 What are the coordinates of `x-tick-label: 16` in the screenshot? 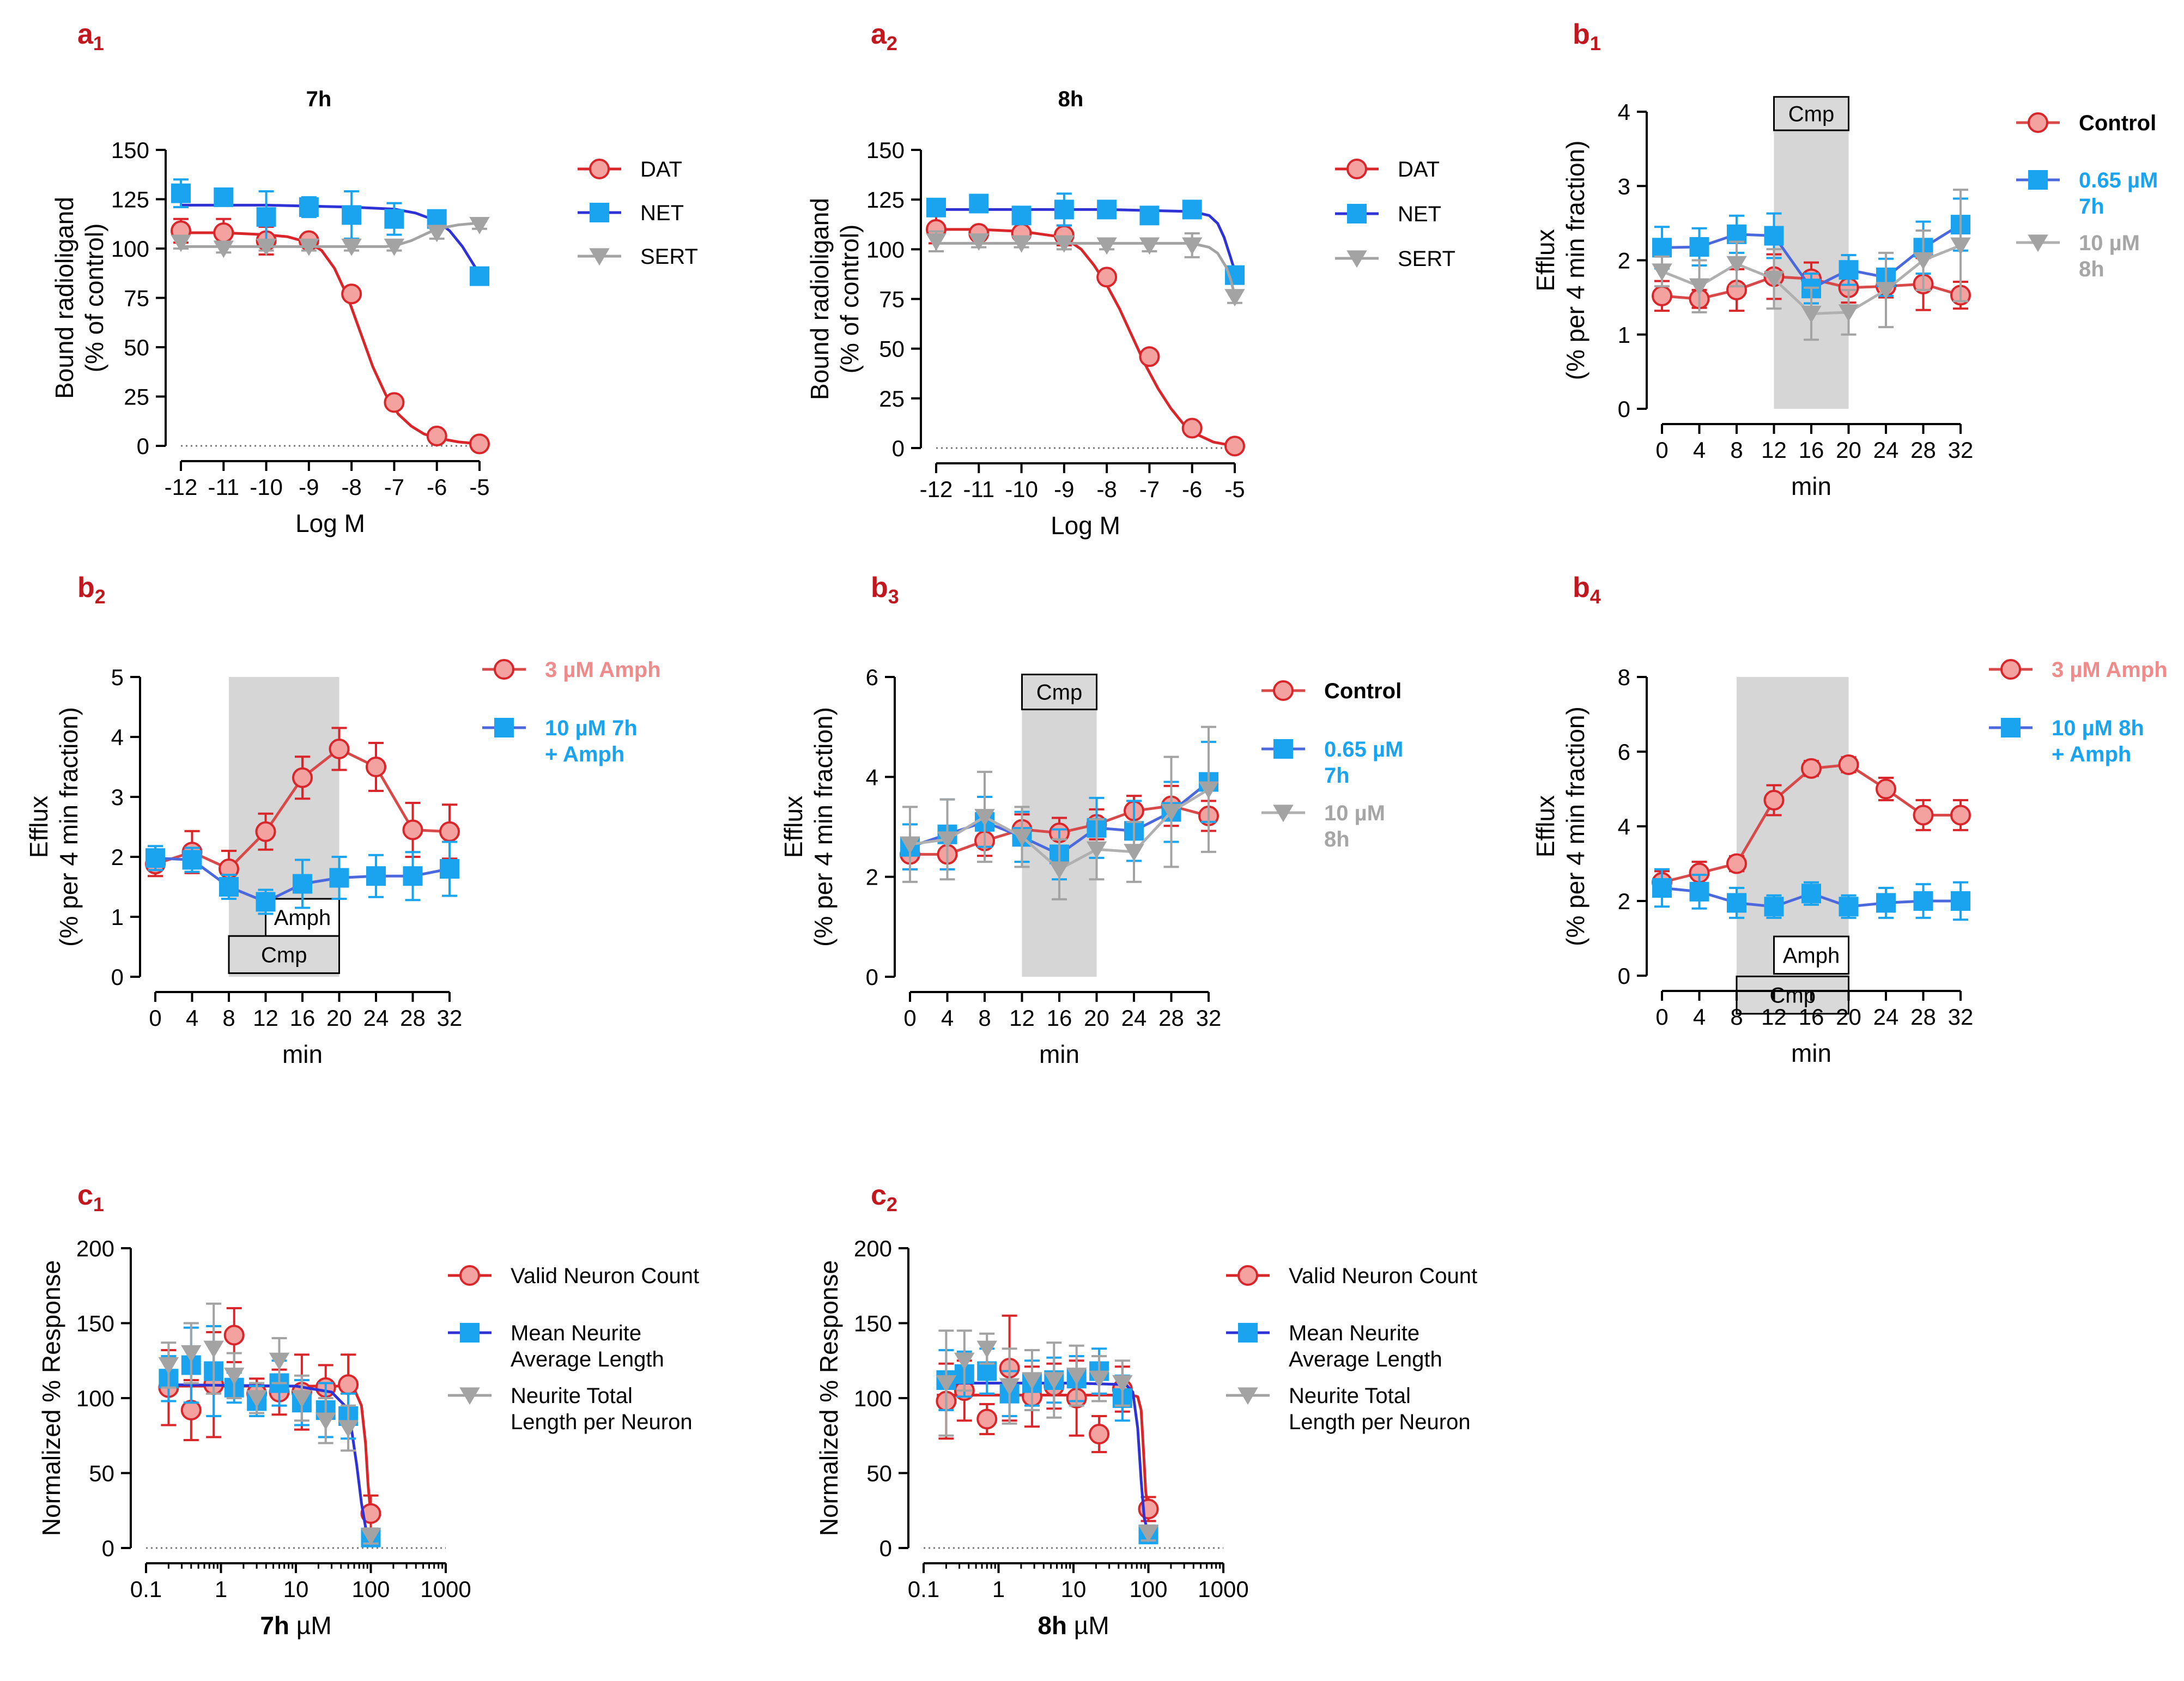 It's located at (1811, 450).